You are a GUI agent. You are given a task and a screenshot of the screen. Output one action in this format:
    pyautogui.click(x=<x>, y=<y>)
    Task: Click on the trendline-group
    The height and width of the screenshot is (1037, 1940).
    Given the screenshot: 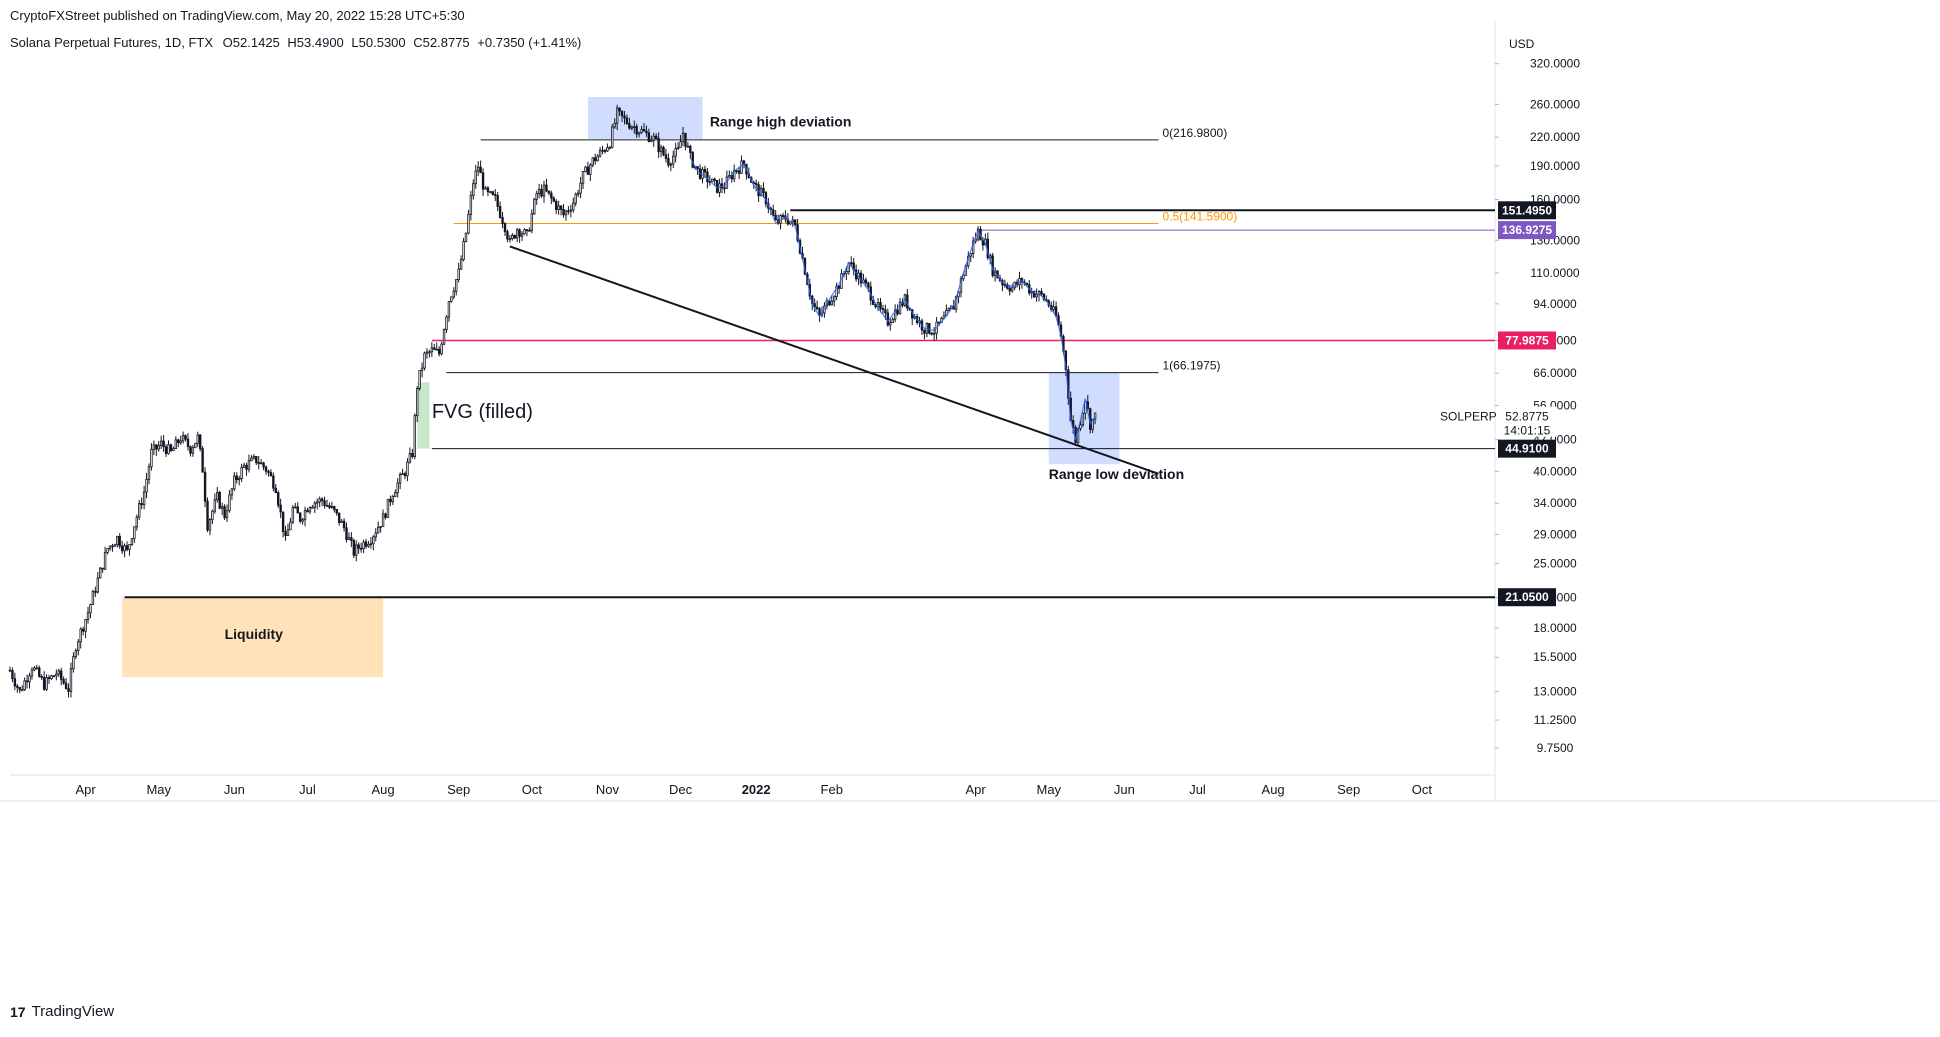 What is the action you would take?
    pyautogui.click(x=834, y=360)
    